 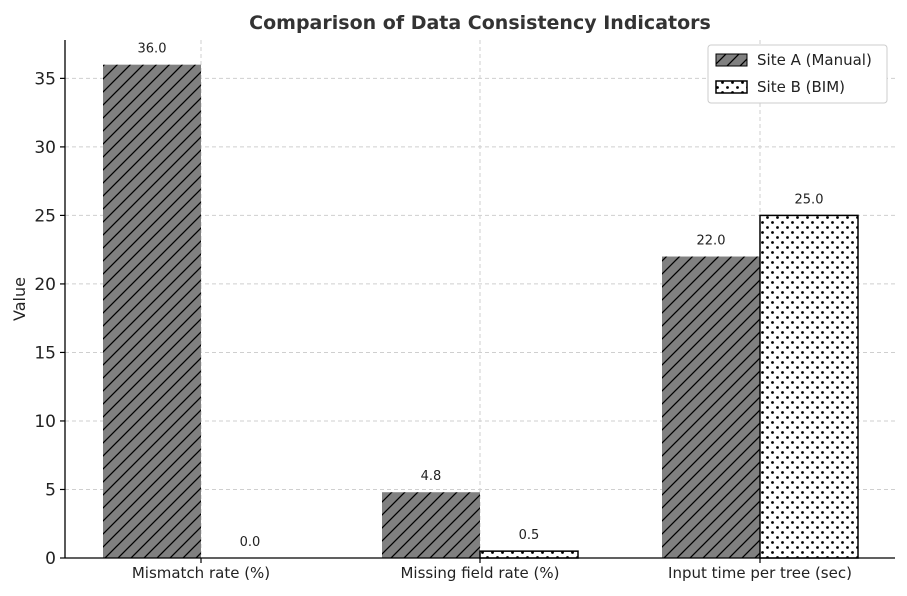 I want to click on y-tick-label: 5, so click(x=50, y=490).